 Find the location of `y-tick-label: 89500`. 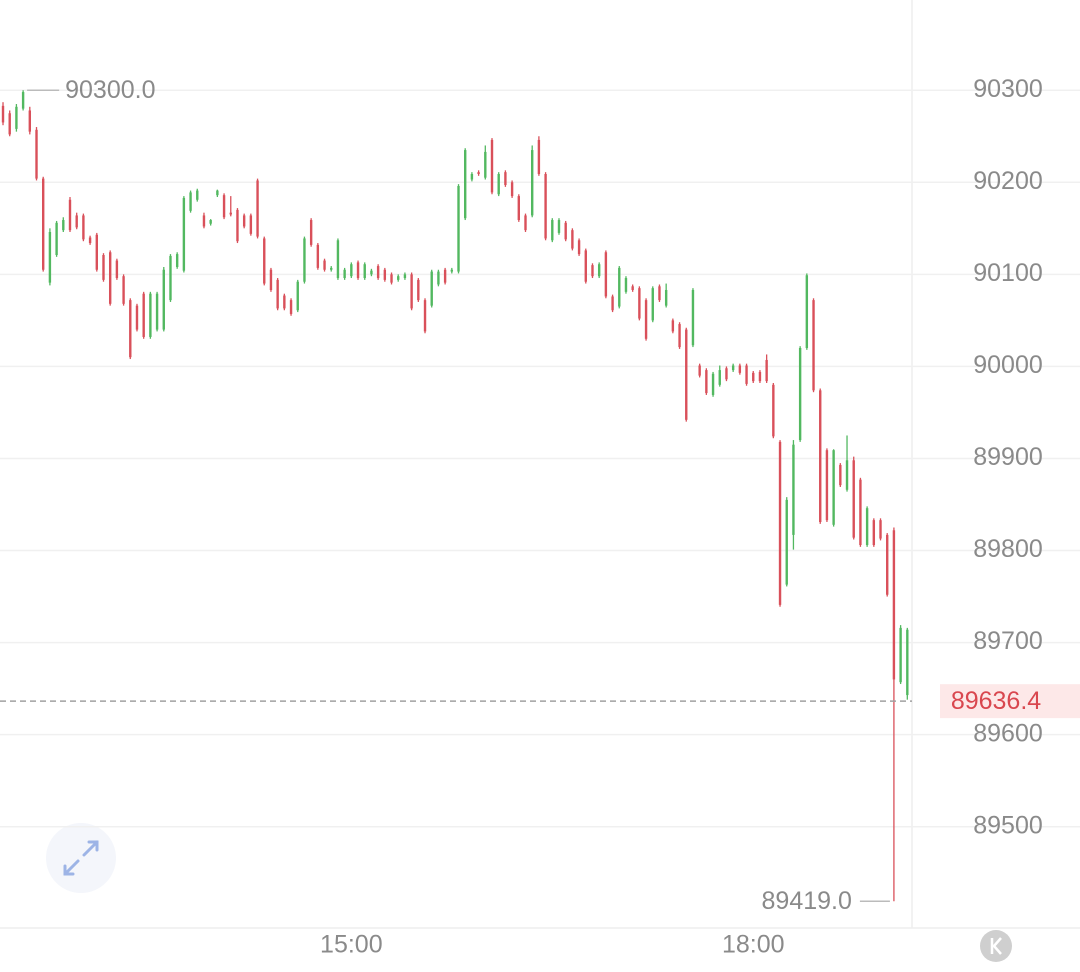

y-tick-label: 89500 is located at coordinates (1008, 825).